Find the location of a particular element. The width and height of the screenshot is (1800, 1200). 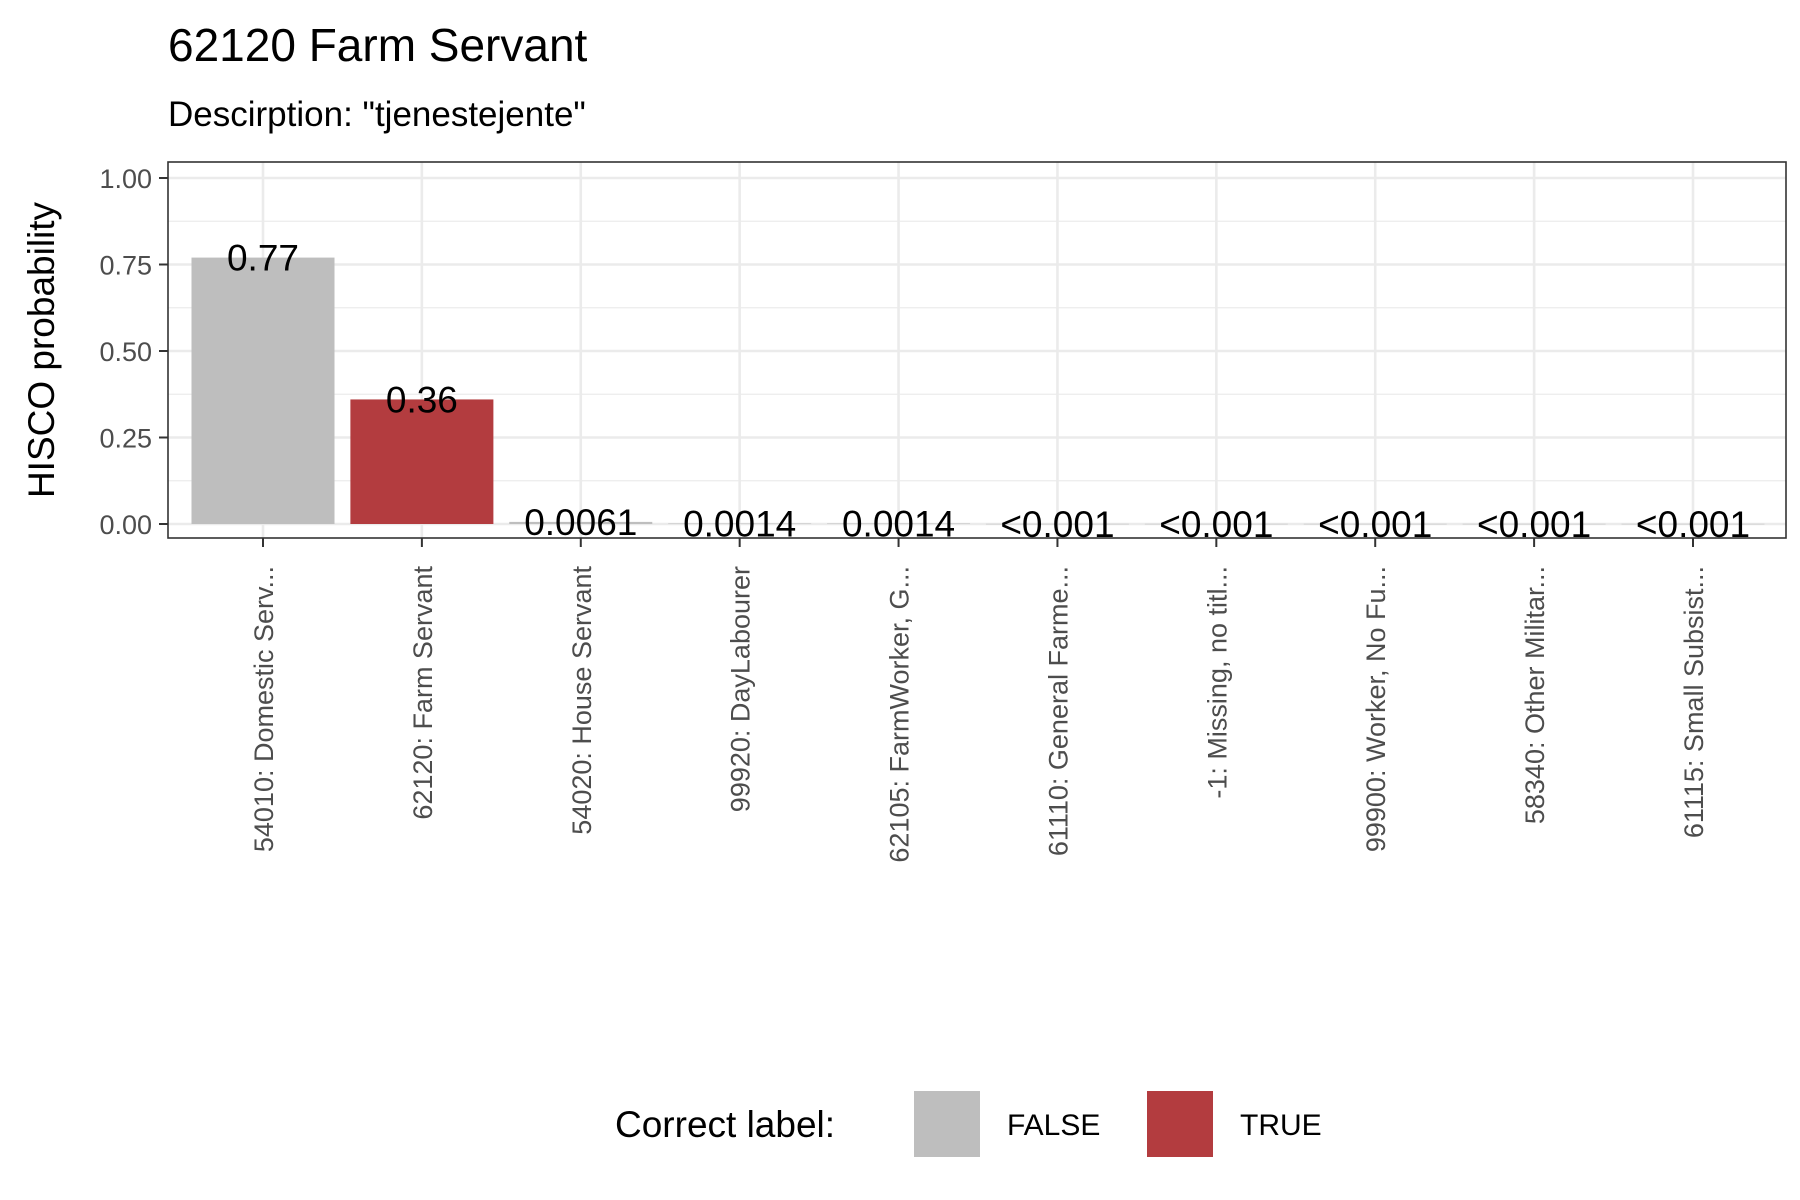

legend-label-false: FALSE is located at coordinates (1053, 1125).